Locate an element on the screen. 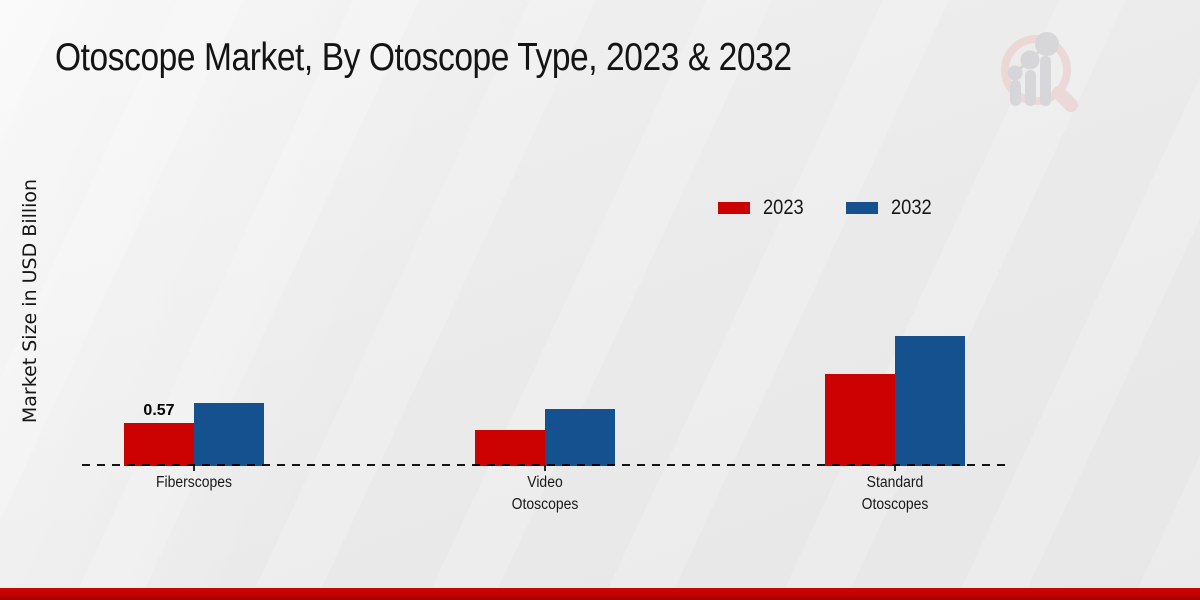  legend-label-2023: 2023 is located at coordinates (783, 207).